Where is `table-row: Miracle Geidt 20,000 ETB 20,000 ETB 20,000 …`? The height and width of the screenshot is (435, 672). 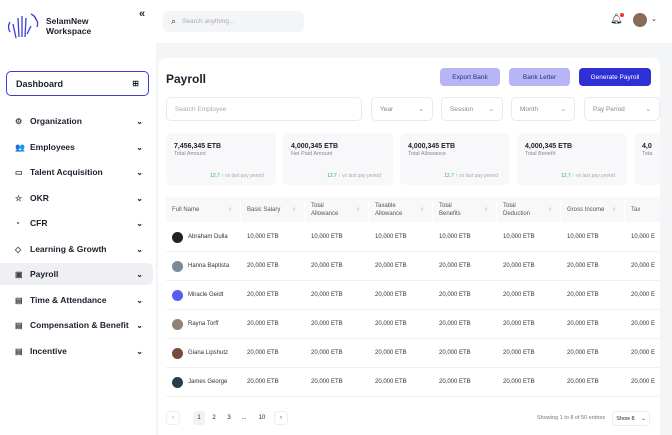
table-row: Miracle Geidt 20,000 ETB 20,000 ETB 20,000 … is located at coordinates (413, 295).